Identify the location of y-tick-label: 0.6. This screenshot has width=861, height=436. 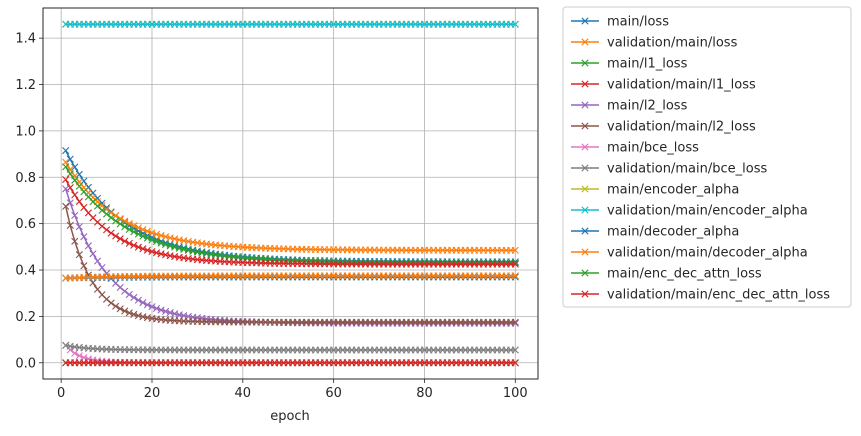
(25, 224).